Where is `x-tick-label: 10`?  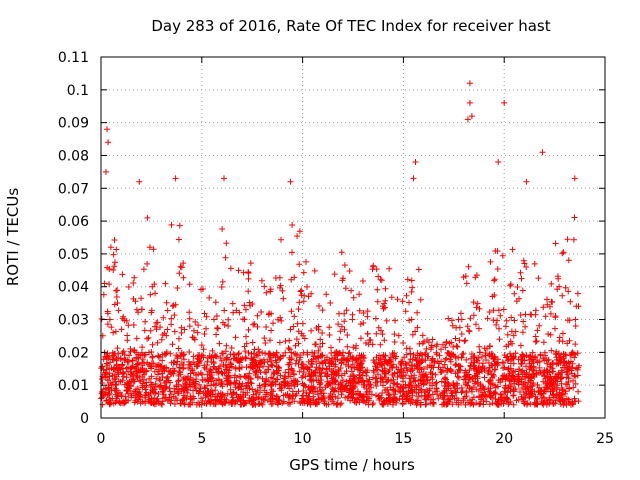 x-tick-label: 10 is located at coordinates (303, 439).